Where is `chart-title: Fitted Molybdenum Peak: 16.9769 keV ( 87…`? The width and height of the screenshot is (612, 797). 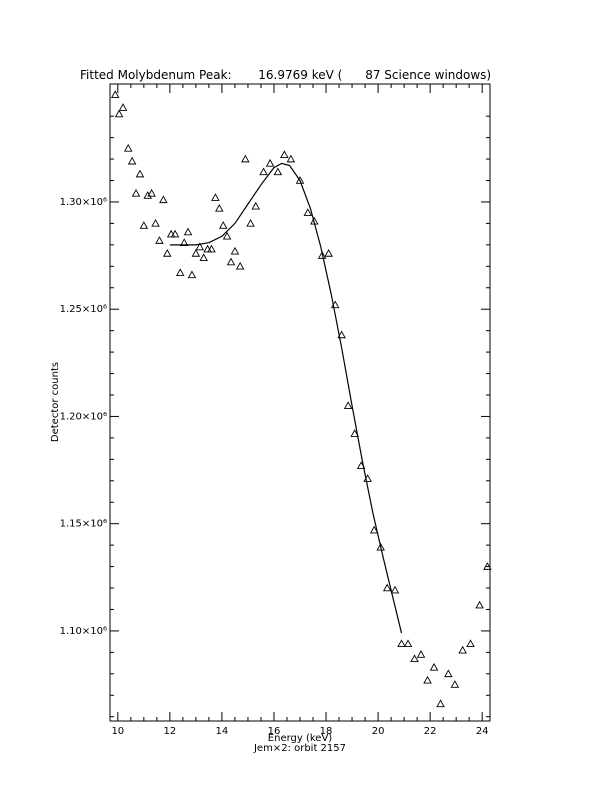
chart-title: Fitted Molybdenum Peak: 16.9769 keV ( 87… is located at coordinates (285, 75).